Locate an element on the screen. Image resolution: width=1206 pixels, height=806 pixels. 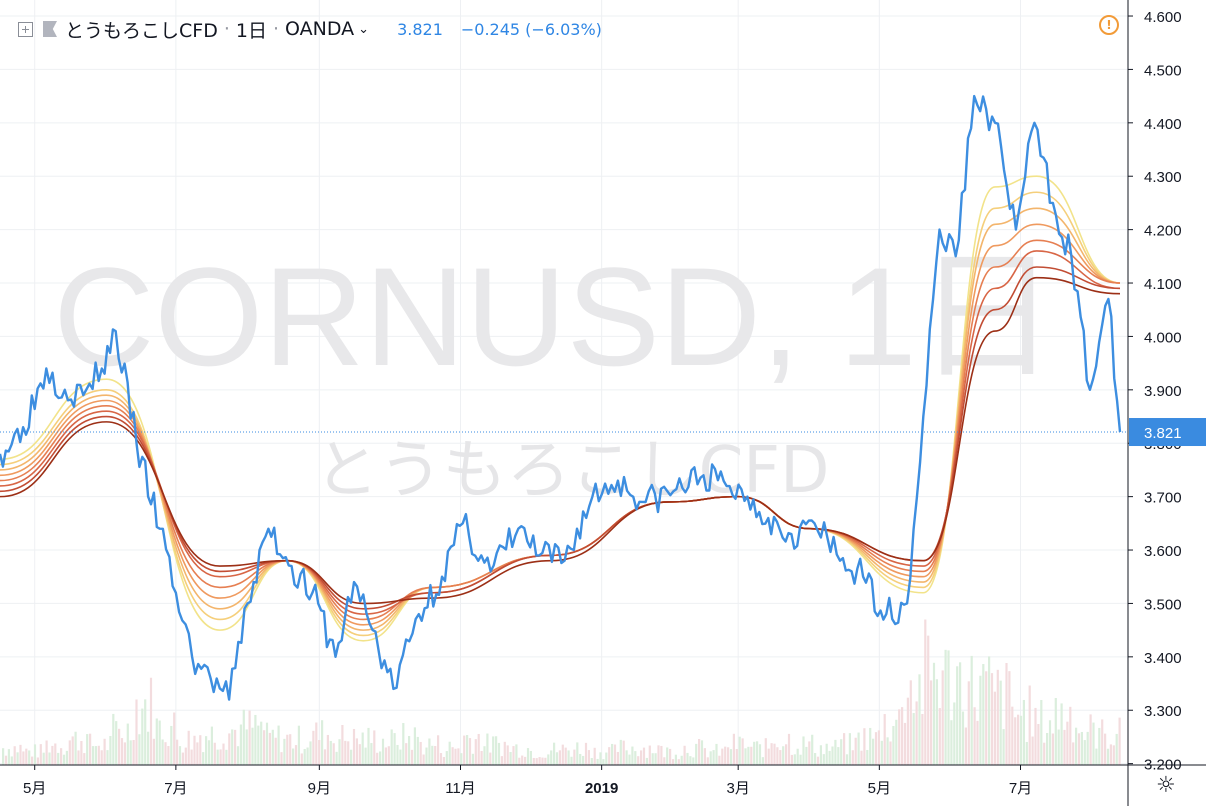
plus-square-icon is located at coordinates (25, 29).